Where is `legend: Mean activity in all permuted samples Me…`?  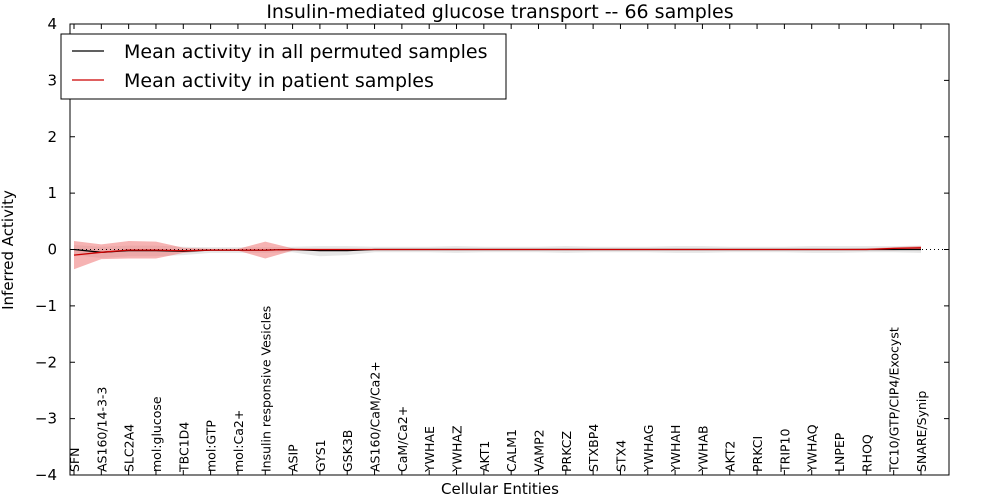 legend: Mean activity in all permuted samples Me… is located at coordinates (283, 66).